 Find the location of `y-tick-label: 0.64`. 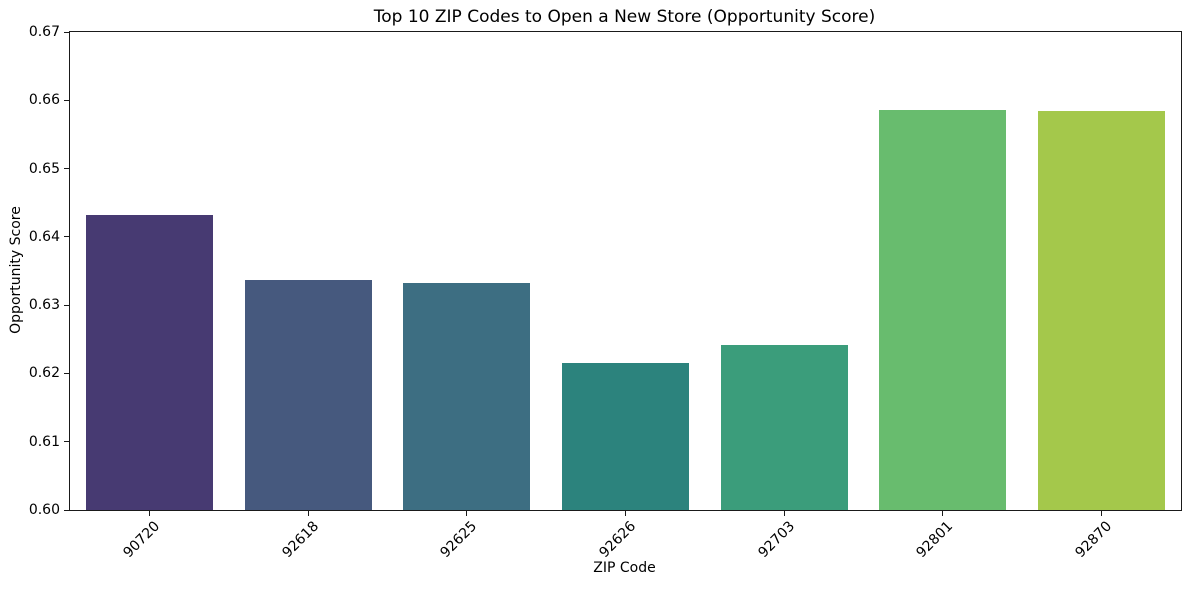

y-tick-label: 0.64 is located at coordinates (44, 236).